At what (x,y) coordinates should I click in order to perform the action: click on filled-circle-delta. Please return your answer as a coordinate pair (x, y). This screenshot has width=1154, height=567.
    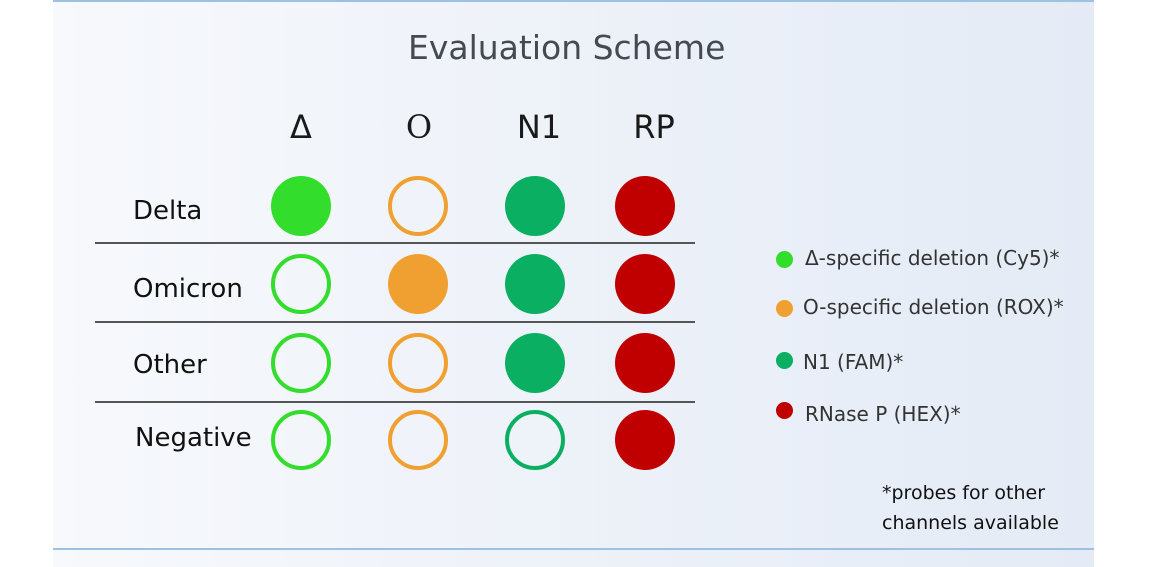
    Looking at the image, I should click on (301, 206).